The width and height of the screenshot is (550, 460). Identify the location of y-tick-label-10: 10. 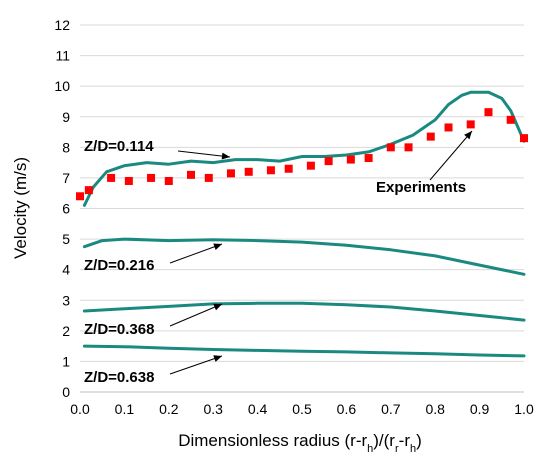
(62, 86).